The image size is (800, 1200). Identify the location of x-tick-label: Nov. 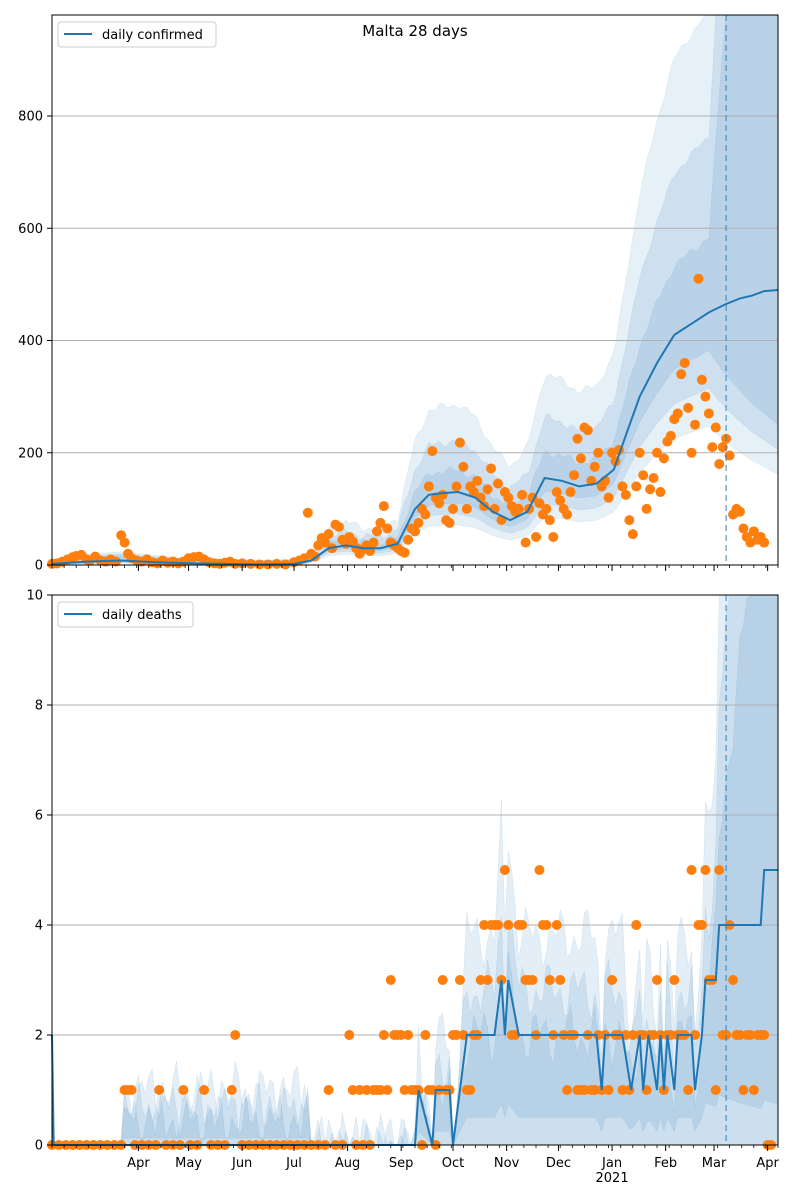
(507, 1163).